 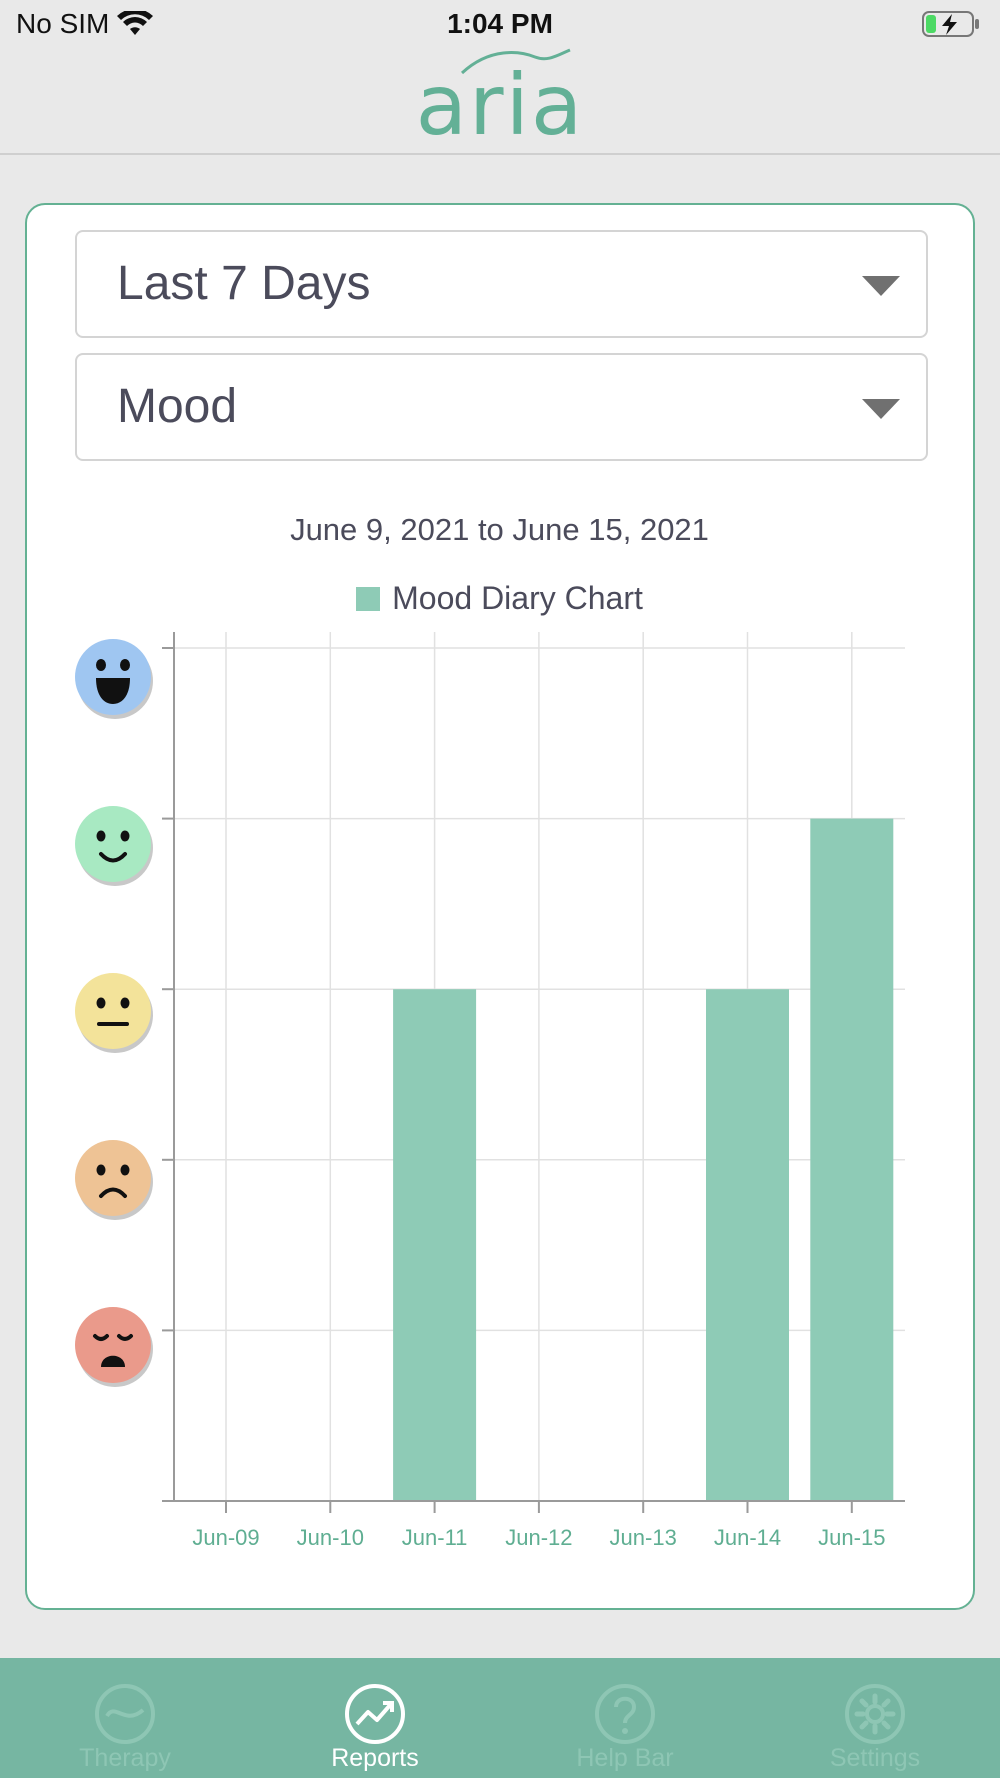 I want to click on x-tick-label: Jun-09, so click(x=225, y=1537).